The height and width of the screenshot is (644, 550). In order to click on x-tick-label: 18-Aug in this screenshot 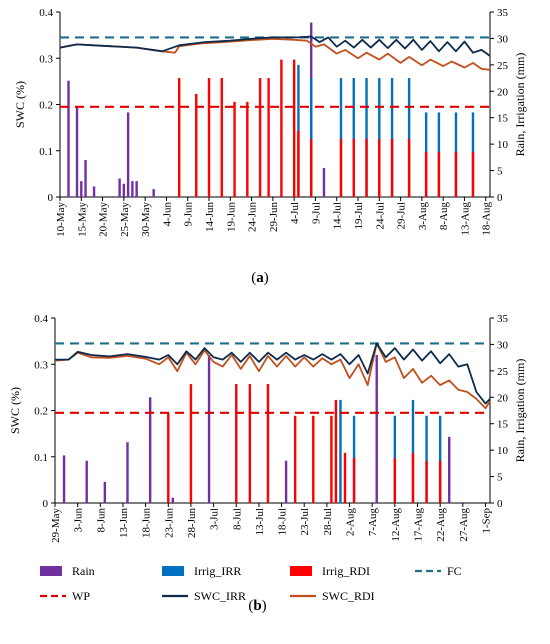, I will do `click(487, 219)`.